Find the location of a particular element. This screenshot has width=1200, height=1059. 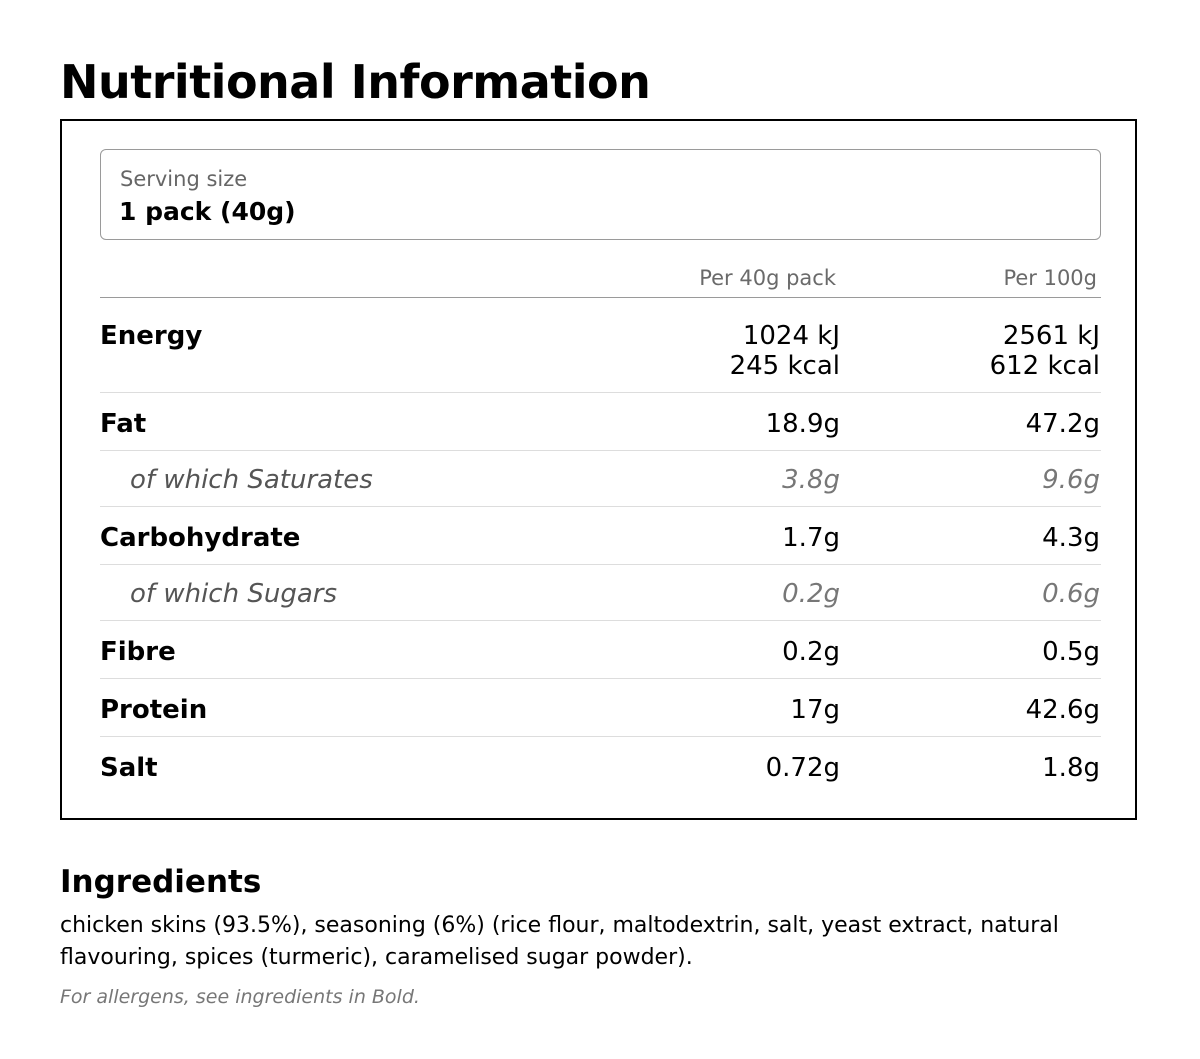

header-divider is located at coordinates (600, 297).